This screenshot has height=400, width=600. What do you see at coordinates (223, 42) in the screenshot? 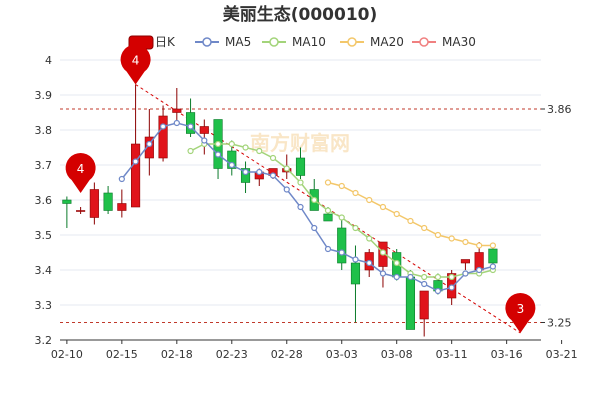
I see `legend-item: MA5` at bounding box center [223, 42].